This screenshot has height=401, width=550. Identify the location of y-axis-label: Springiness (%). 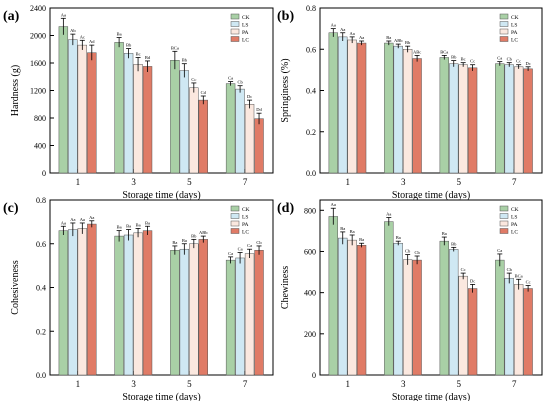
(285, 90).